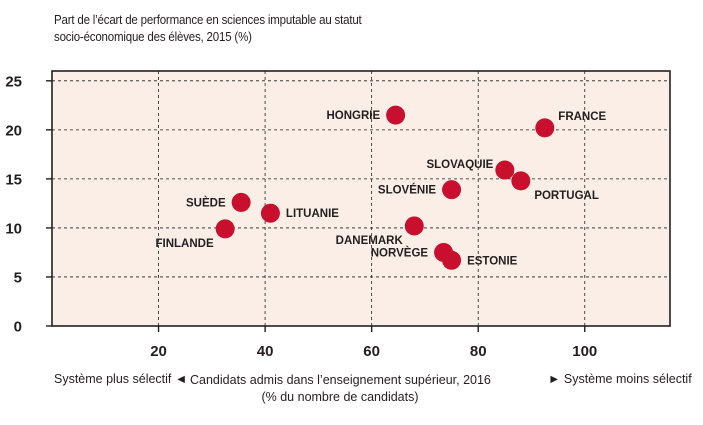 This screenshot has width=703, height=425. Describe the element at coordinates (265, 351) in the screenshot. I see `x-tick-label: 40` at that location.